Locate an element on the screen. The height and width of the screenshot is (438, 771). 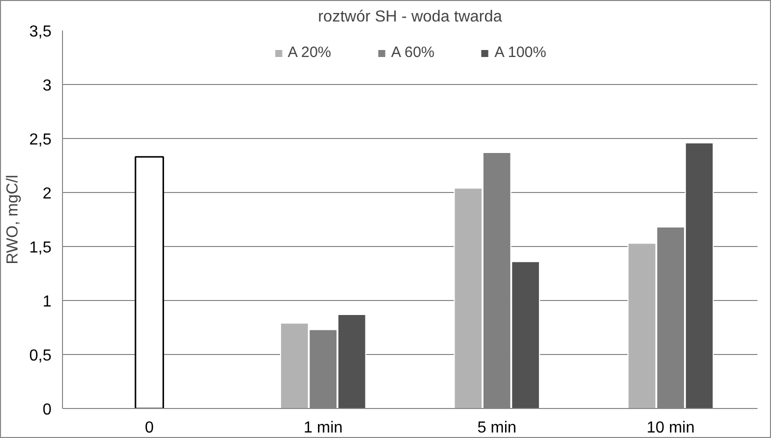
y-tick-label: 0,5 is located at coordinates (40, 356).